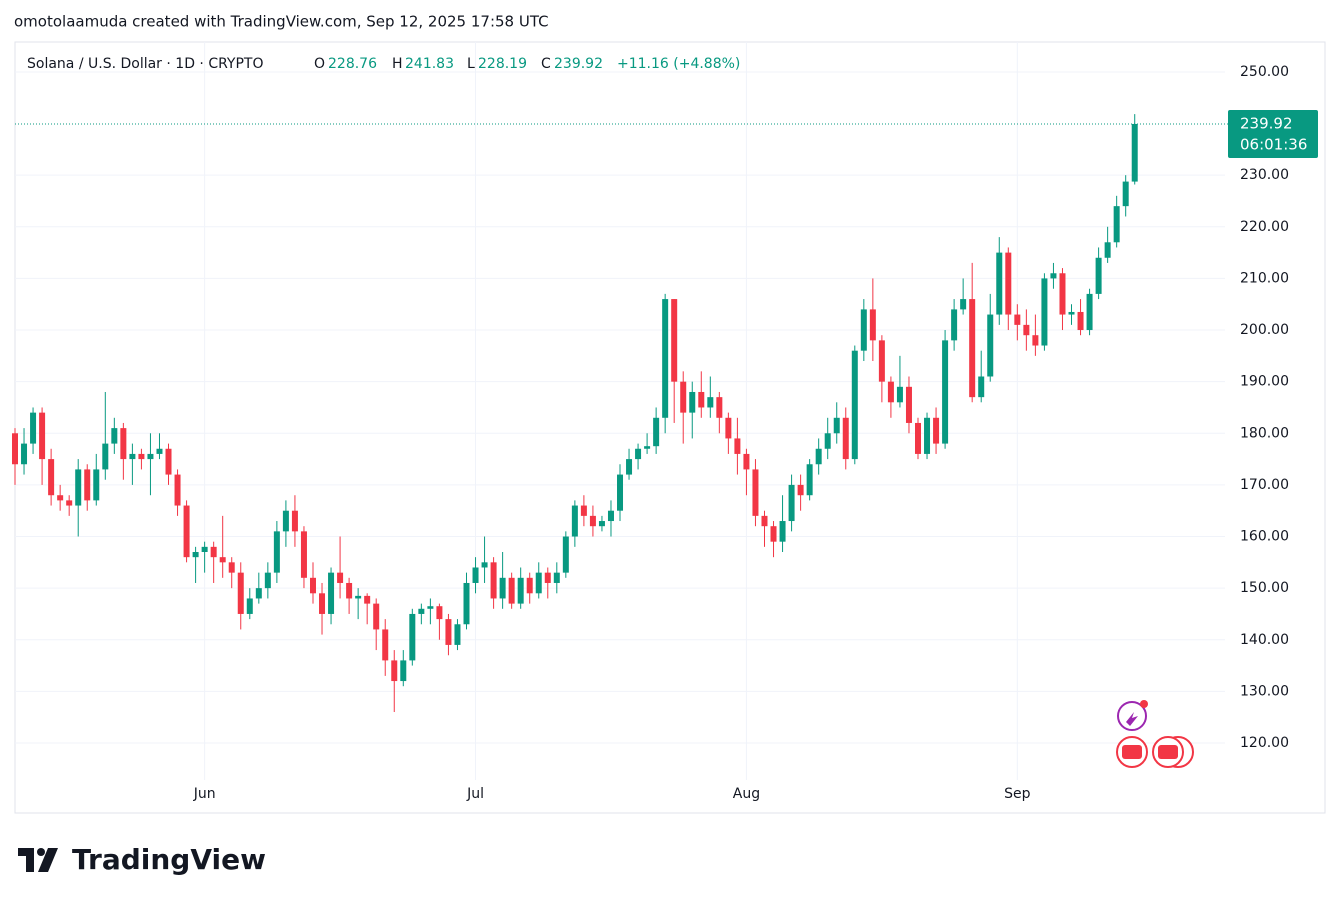 This screenshot has height=904, width=1341. What do you see at coordinates (1273, 144) in the screenshot?
I see `countdown: 06:01:36` at bounding box center [1273, 144].